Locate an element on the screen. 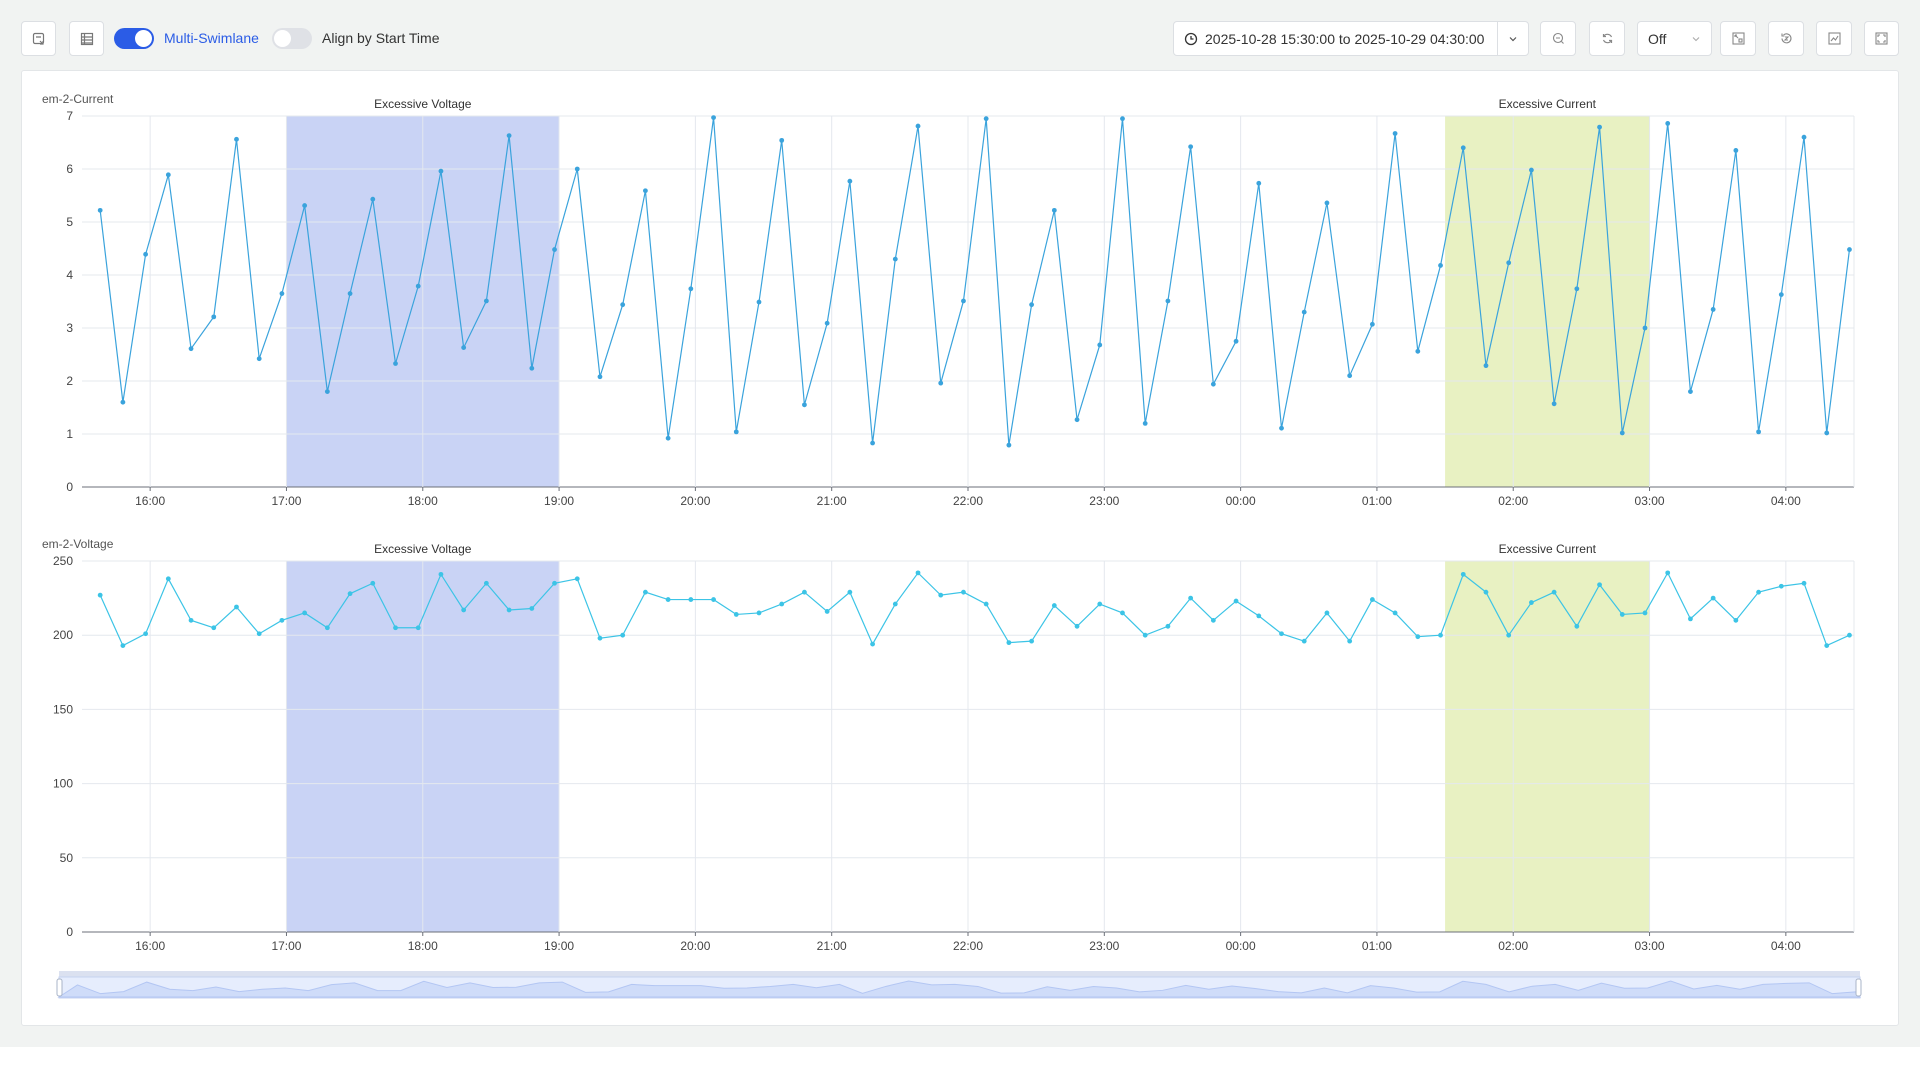  y-tick-label: 100 is located at coordinates (63, 784).